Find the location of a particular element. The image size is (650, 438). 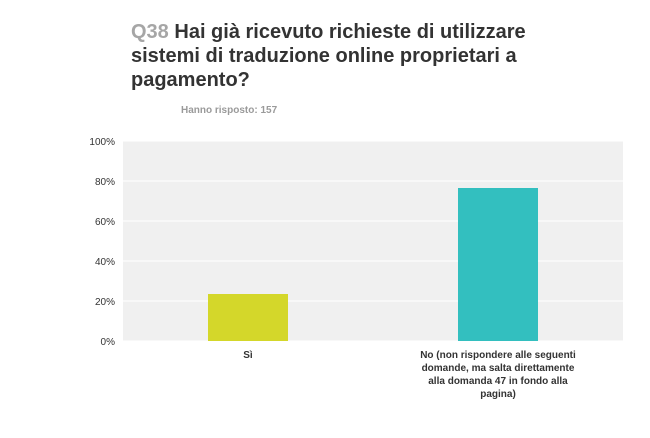

y-tick-label: 20% is located at coordinates (105, 302).